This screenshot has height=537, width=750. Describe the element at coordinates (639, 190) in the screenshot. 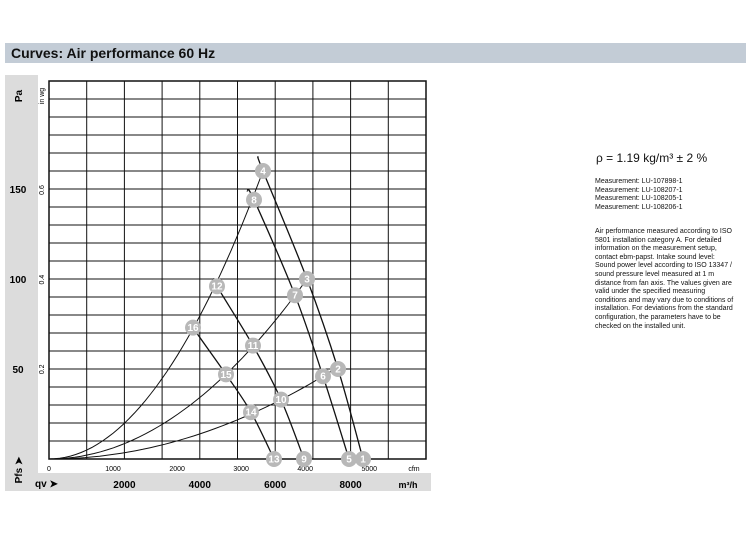

I see `measurement-item: Measurement: LU-108207-1` at that location.